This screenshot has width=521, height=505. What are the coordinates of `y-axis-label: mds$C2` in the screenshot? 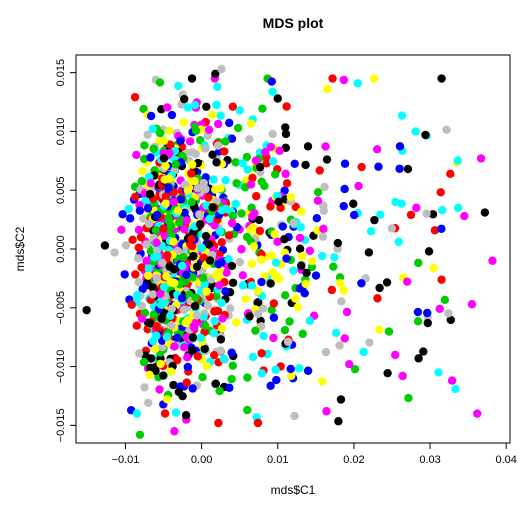 It's located at (20, 248).